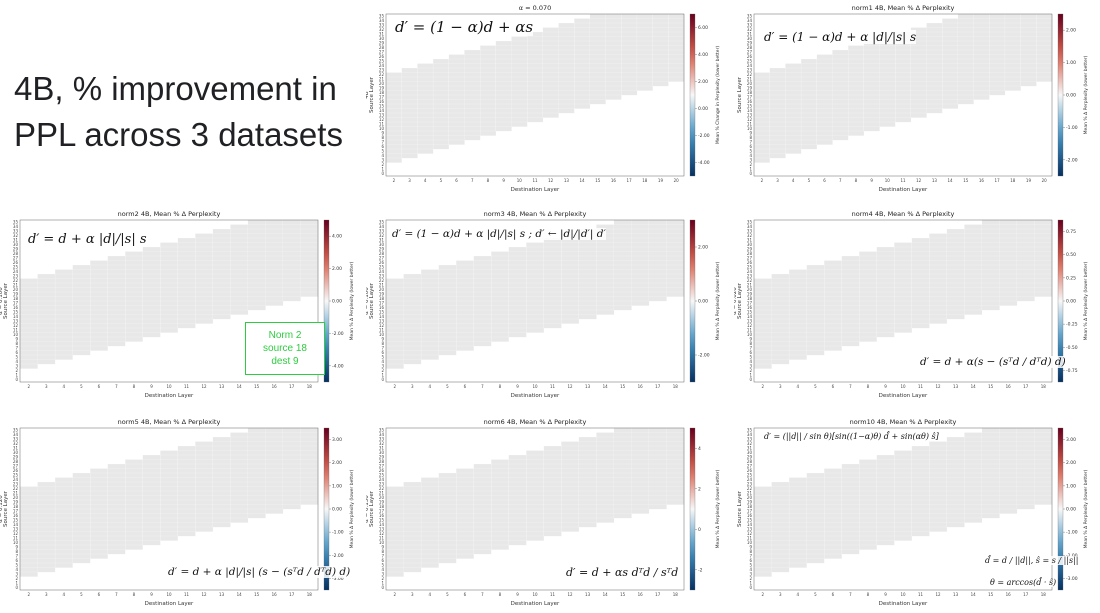  What do you see at coordinates (382, 52) in the screenshot?
I see `y-tick-label: 27` at bounding box center [382, 52].